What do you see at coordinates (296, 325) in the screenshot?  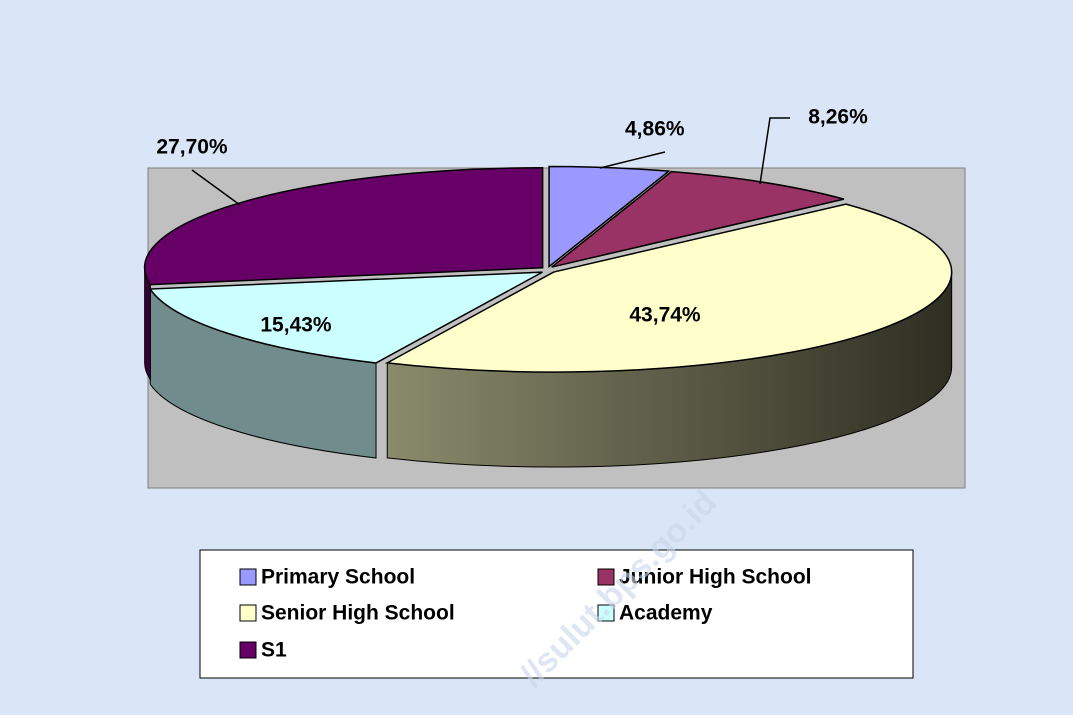 I see `data-label: 15,43%` at bounding box center [296, 325].